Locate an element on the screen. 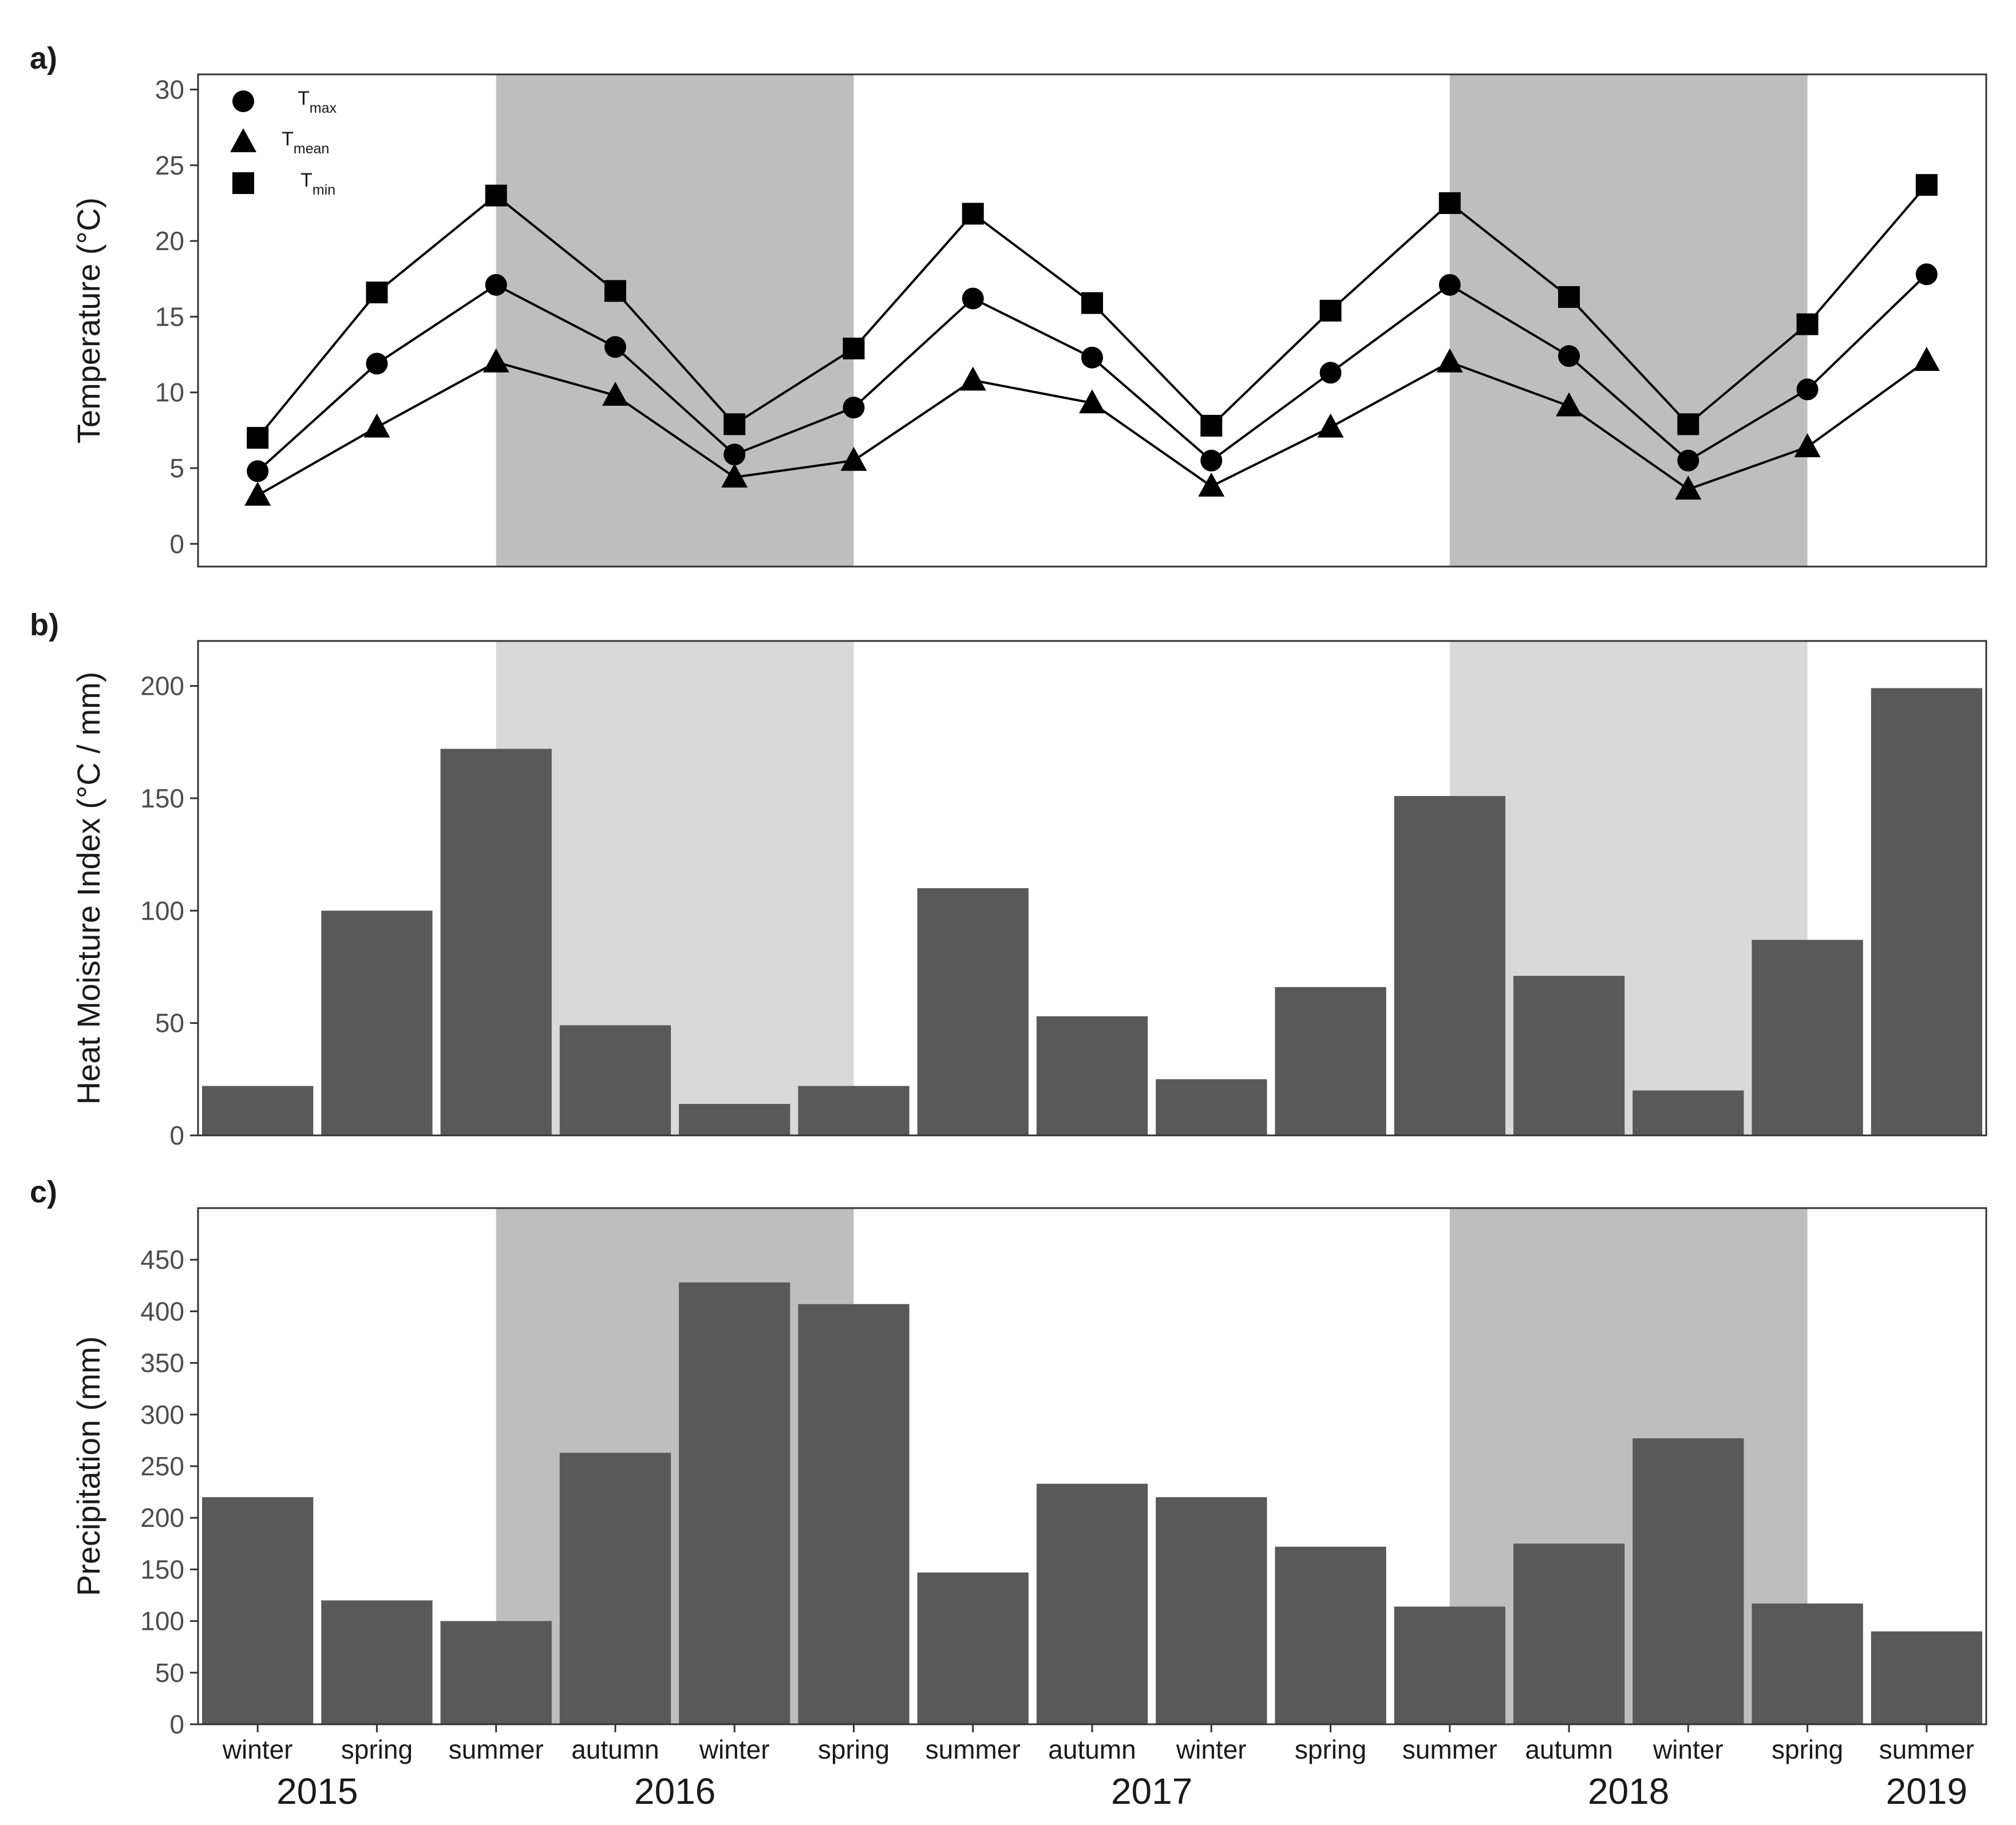  y-axis-title: Heat Moisture Index (°C / mm) is located at coordinates (88, 888).